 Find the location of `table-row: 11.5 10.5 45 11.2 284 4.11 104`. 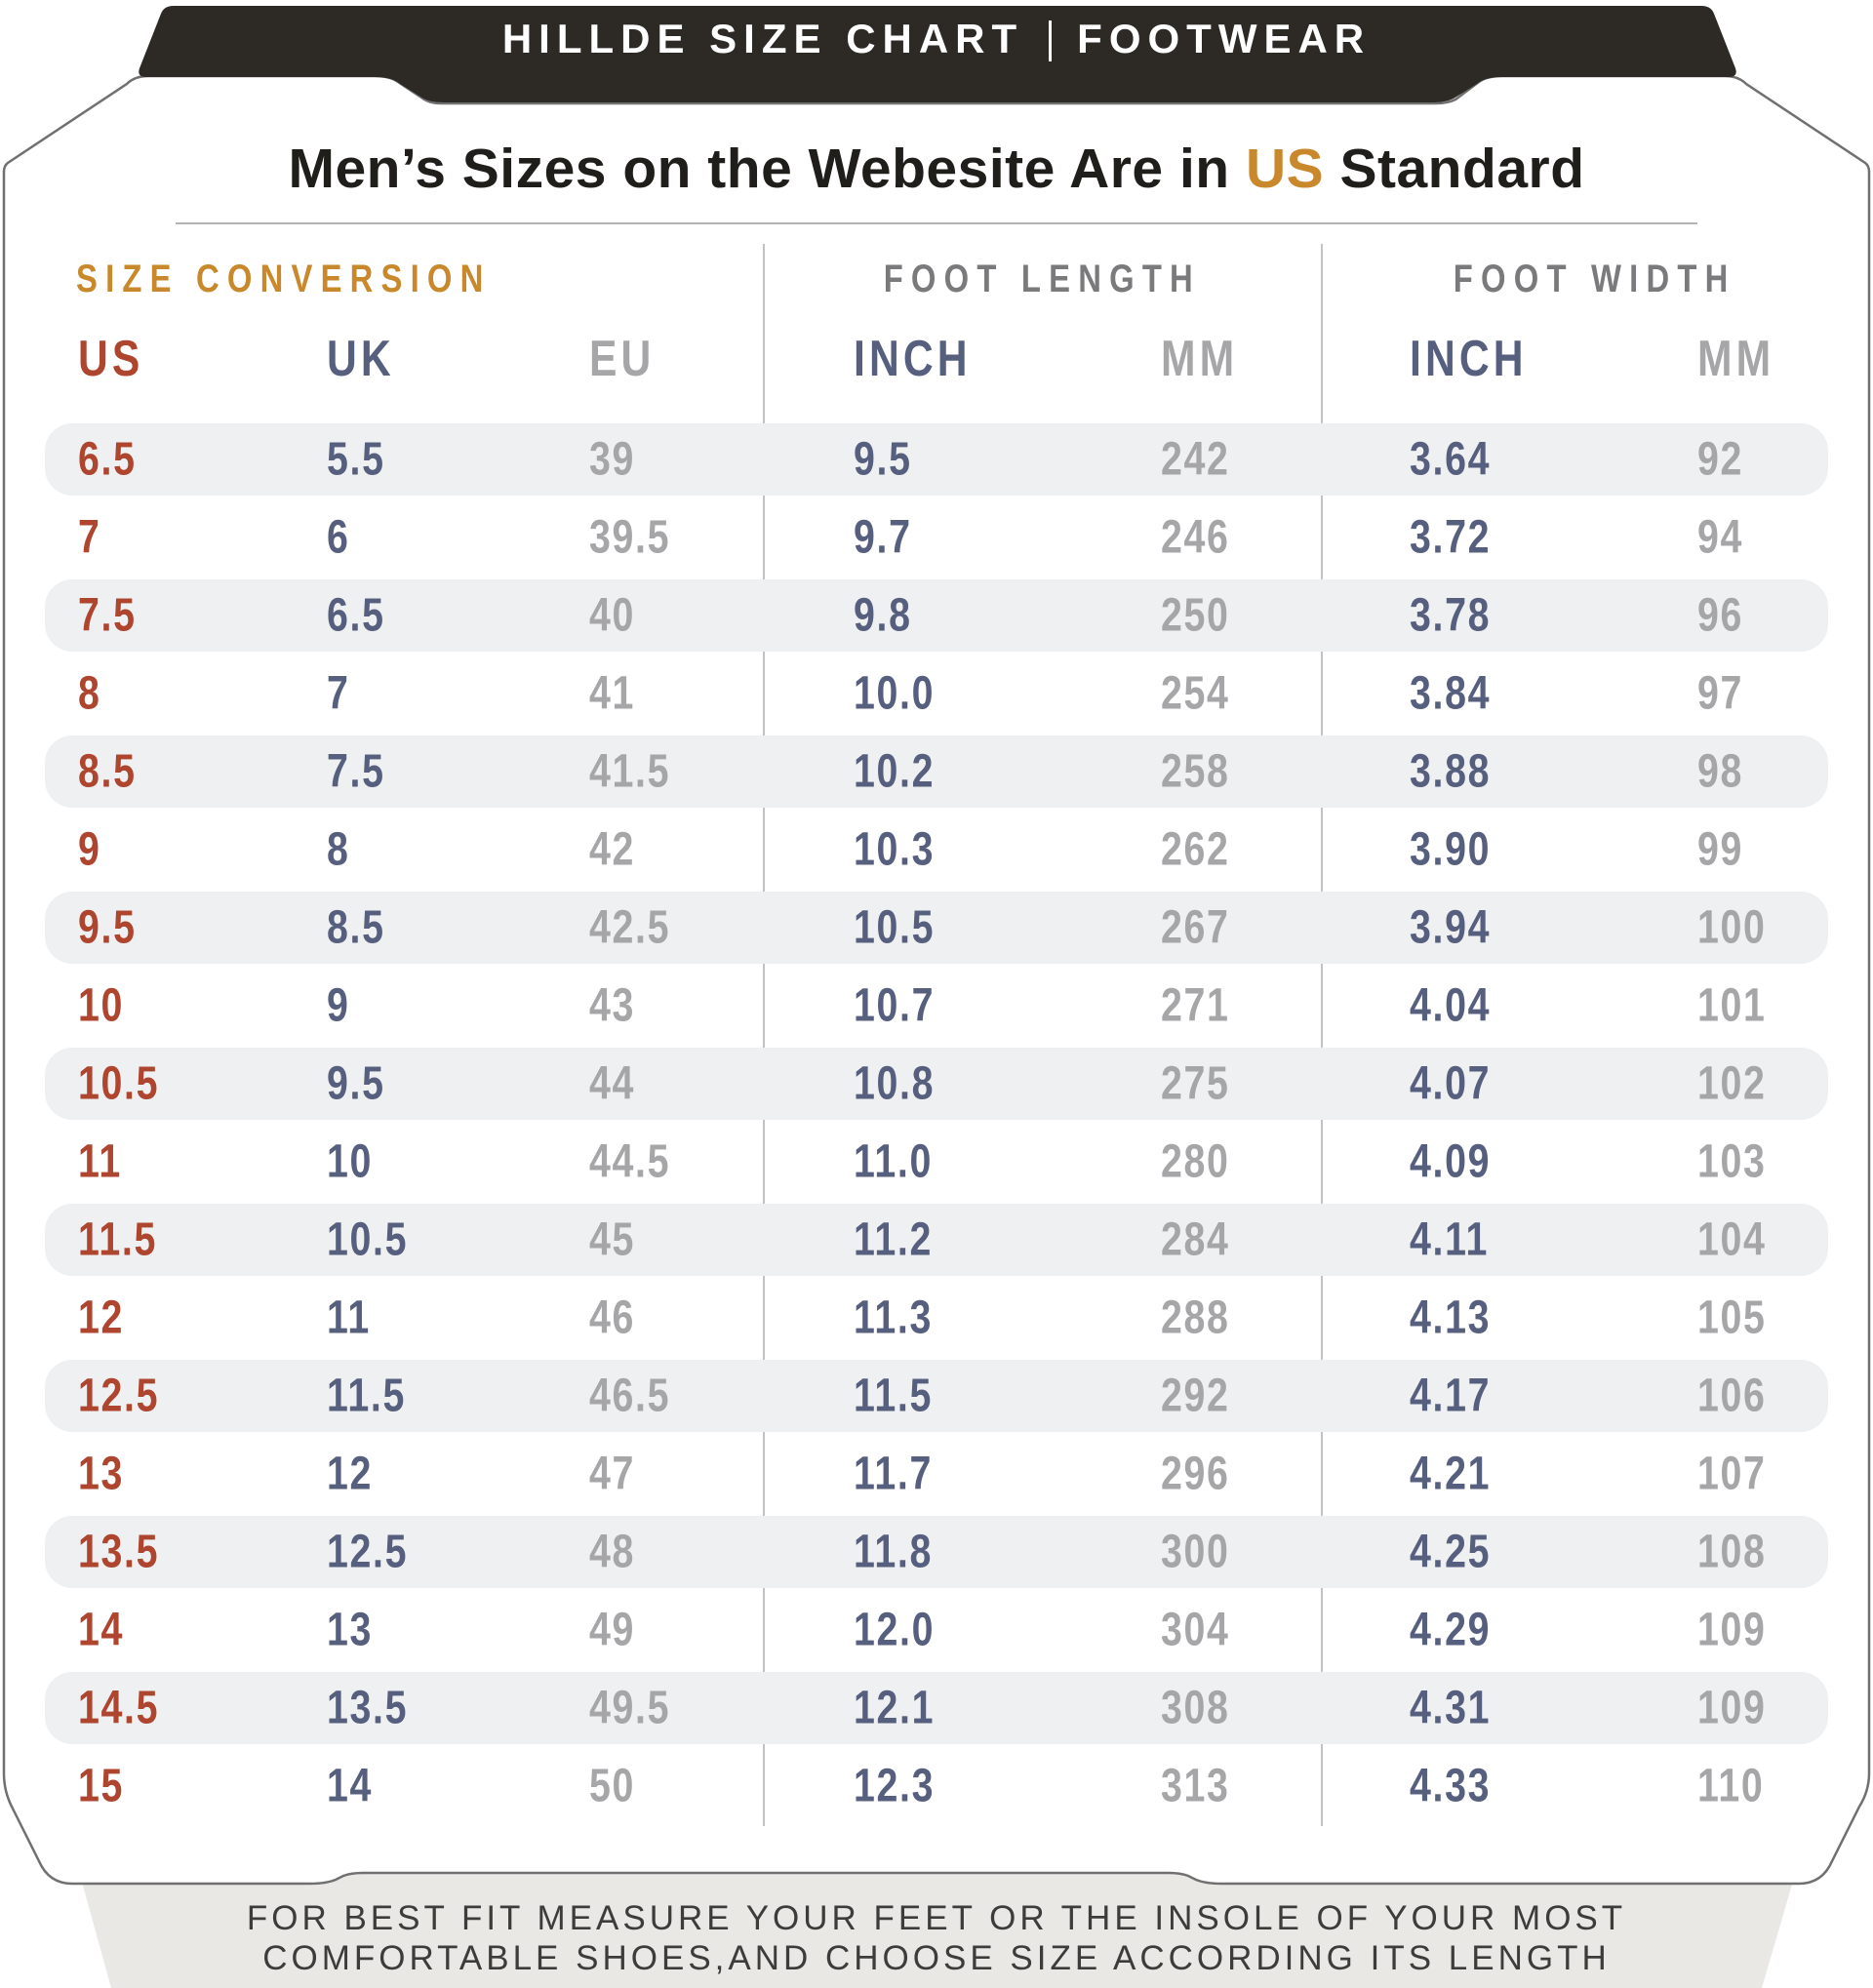

table-row: 11.5 10.5 45 11.2 284 4.11 104 is located at coordinates (936, 1240).